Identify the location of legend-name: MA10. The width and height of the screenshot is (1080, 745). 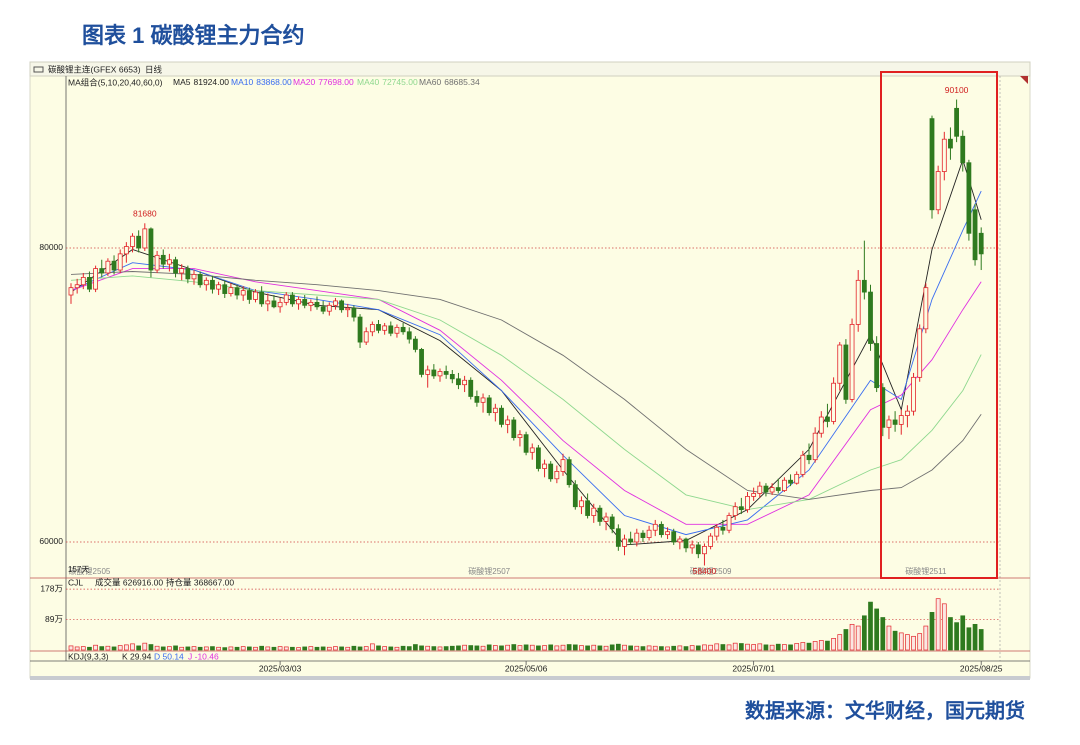
(242, 82).